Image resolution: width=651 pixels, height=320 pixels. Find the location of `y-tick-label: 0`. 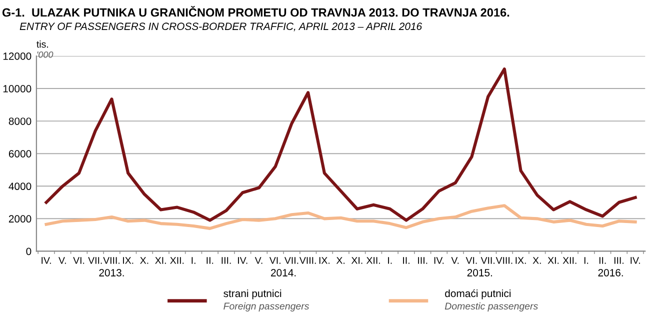

y-tick-label: 0 is located at coordinates (29, 252).